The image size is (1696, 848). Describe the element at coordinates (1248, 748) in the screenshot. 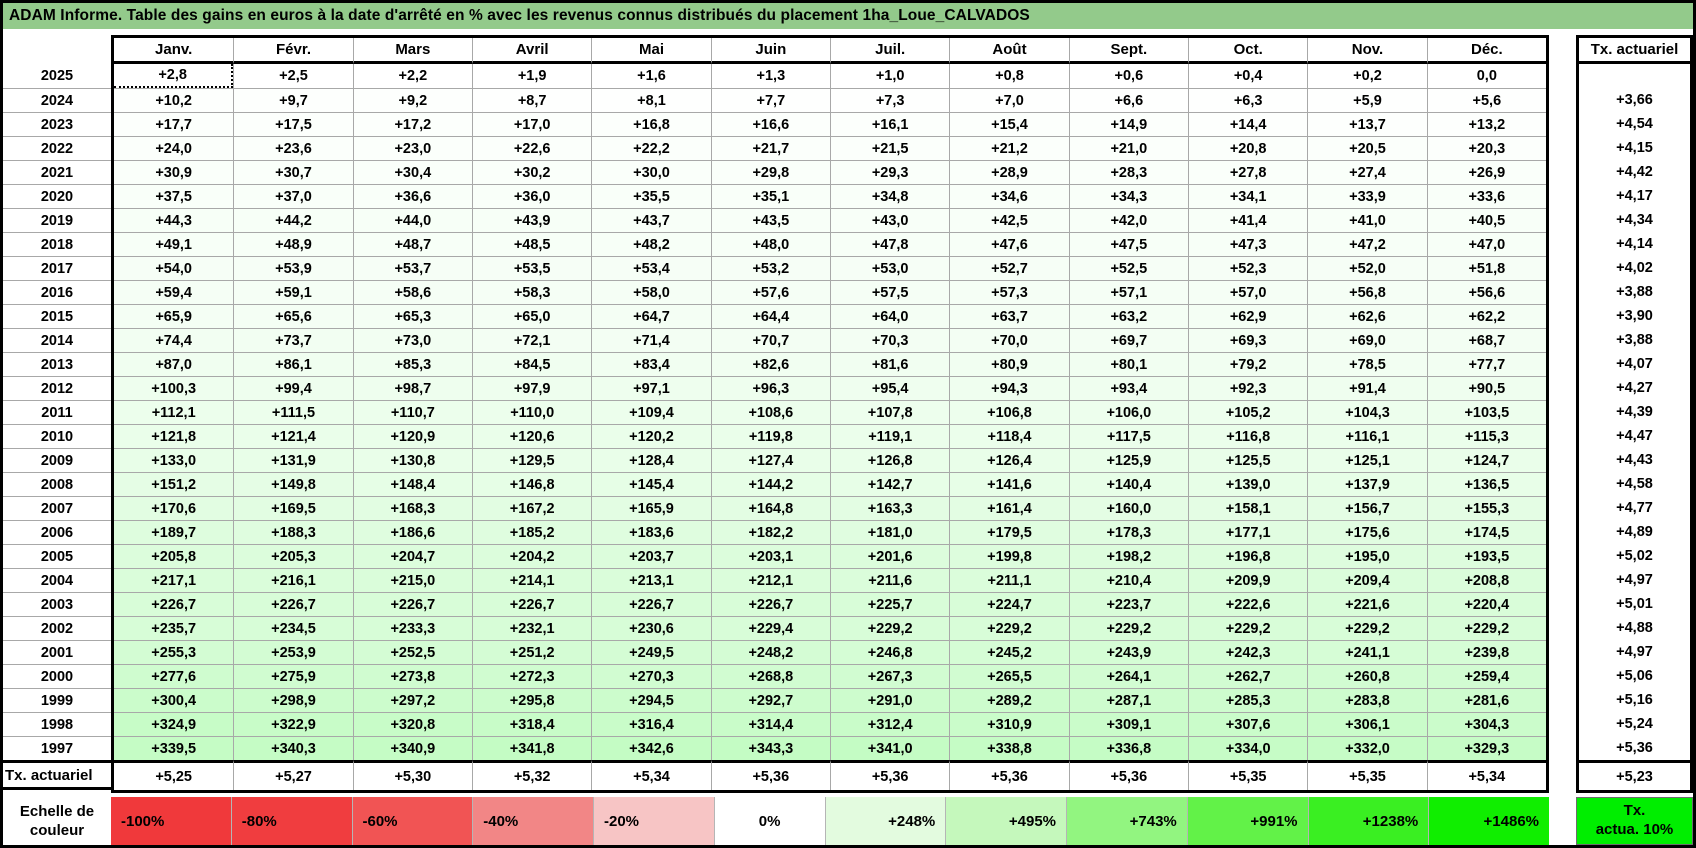

I see `gain-cell: +334,0` at that location.